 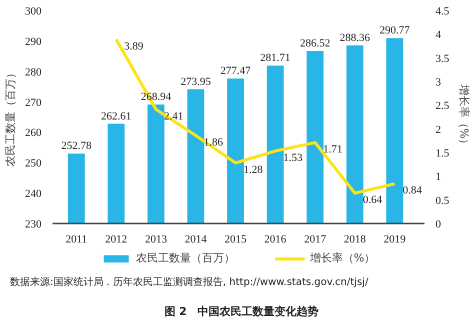 What do you see at coordinates (275, 58) in the screenshot?
I see `data-label: 281.71` at bounding box center [275, 58].